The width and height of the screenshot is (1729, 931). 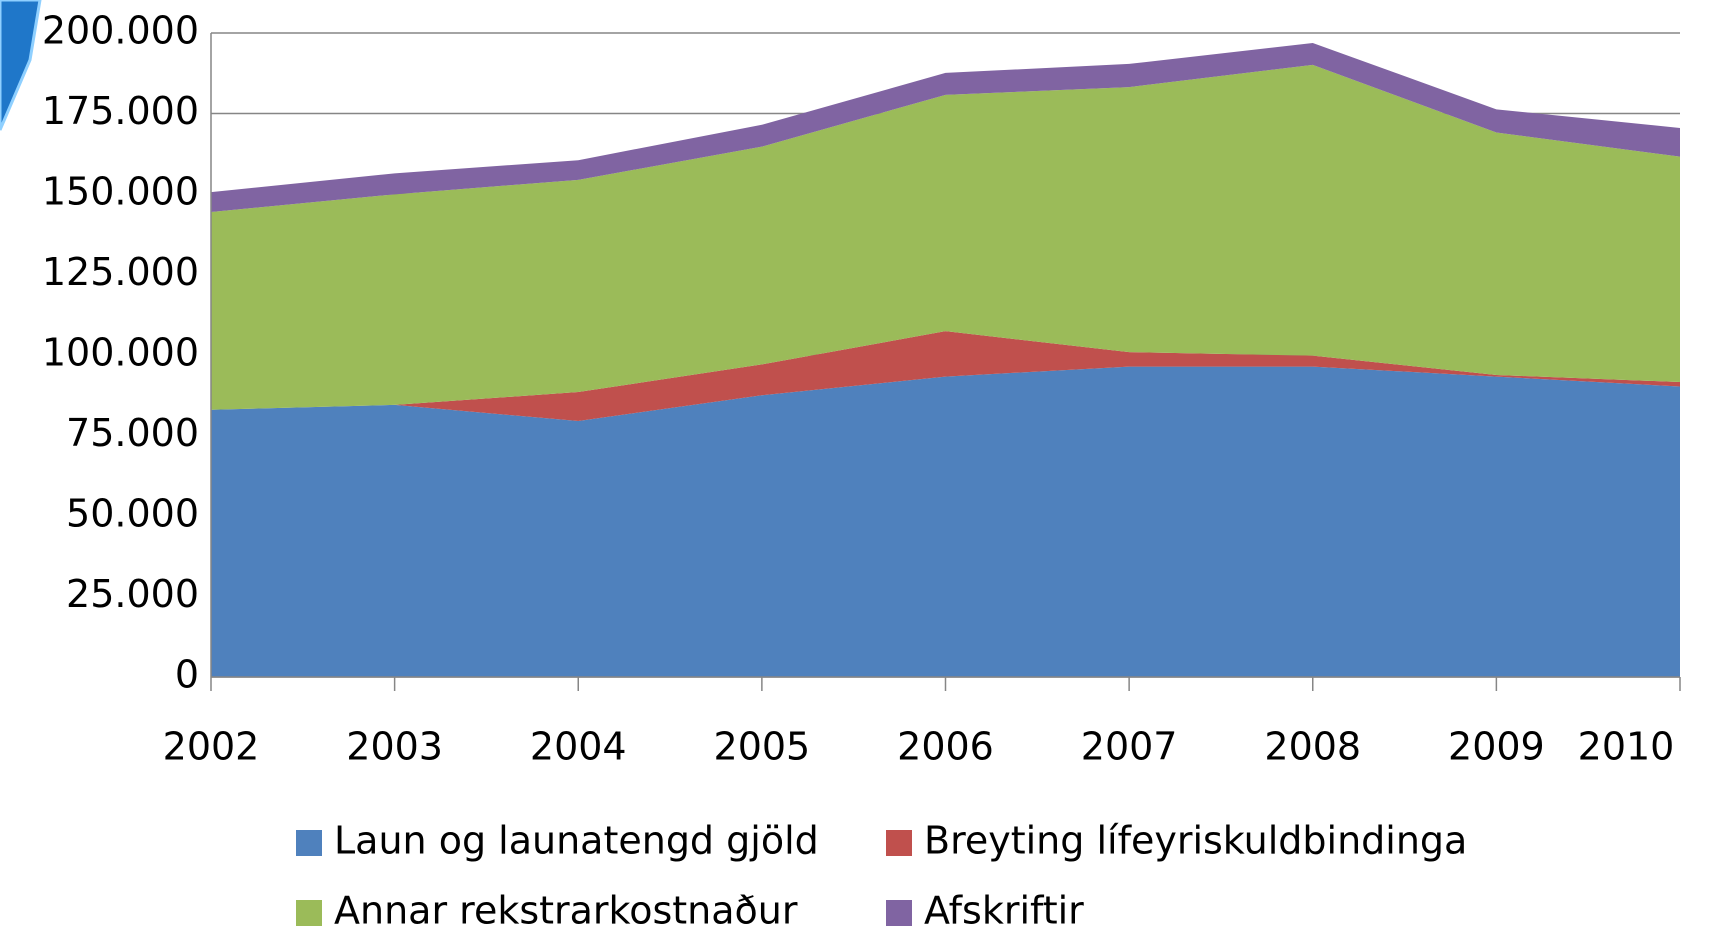 I want to click on x-tick-label: 2010, so click(x=1626, y=747).